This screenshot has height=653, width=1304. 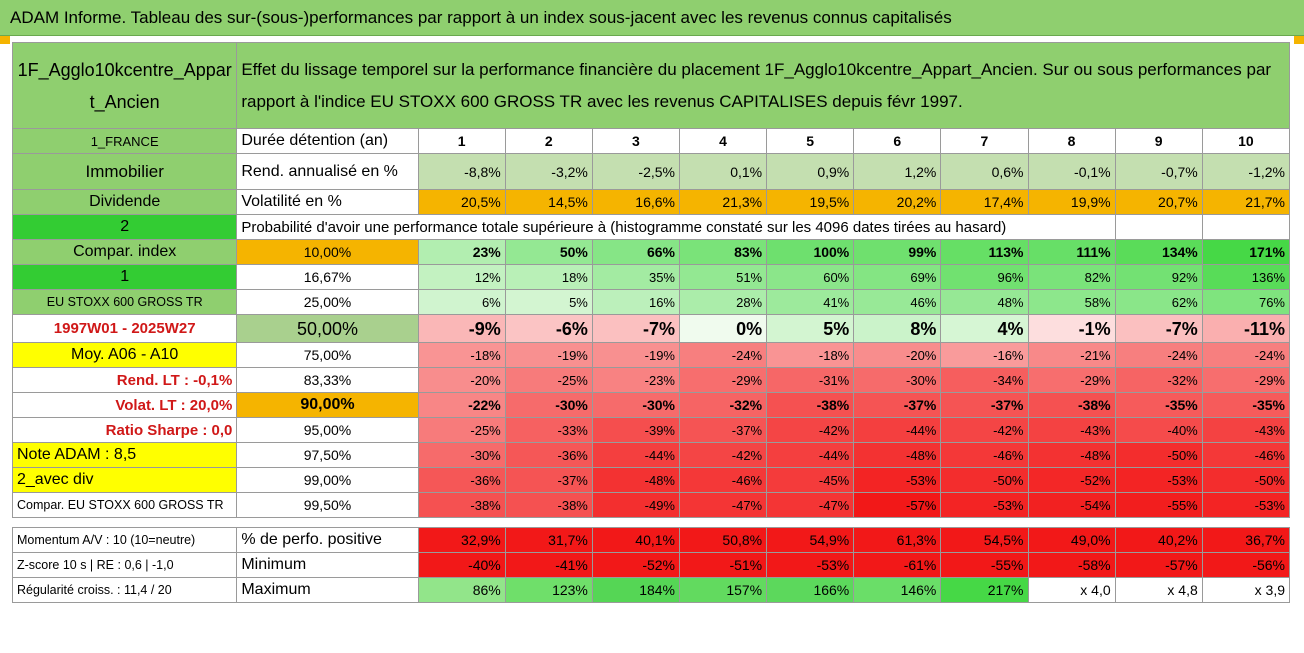 I want to click on selector-one: 1, so click(x=124, y=277).